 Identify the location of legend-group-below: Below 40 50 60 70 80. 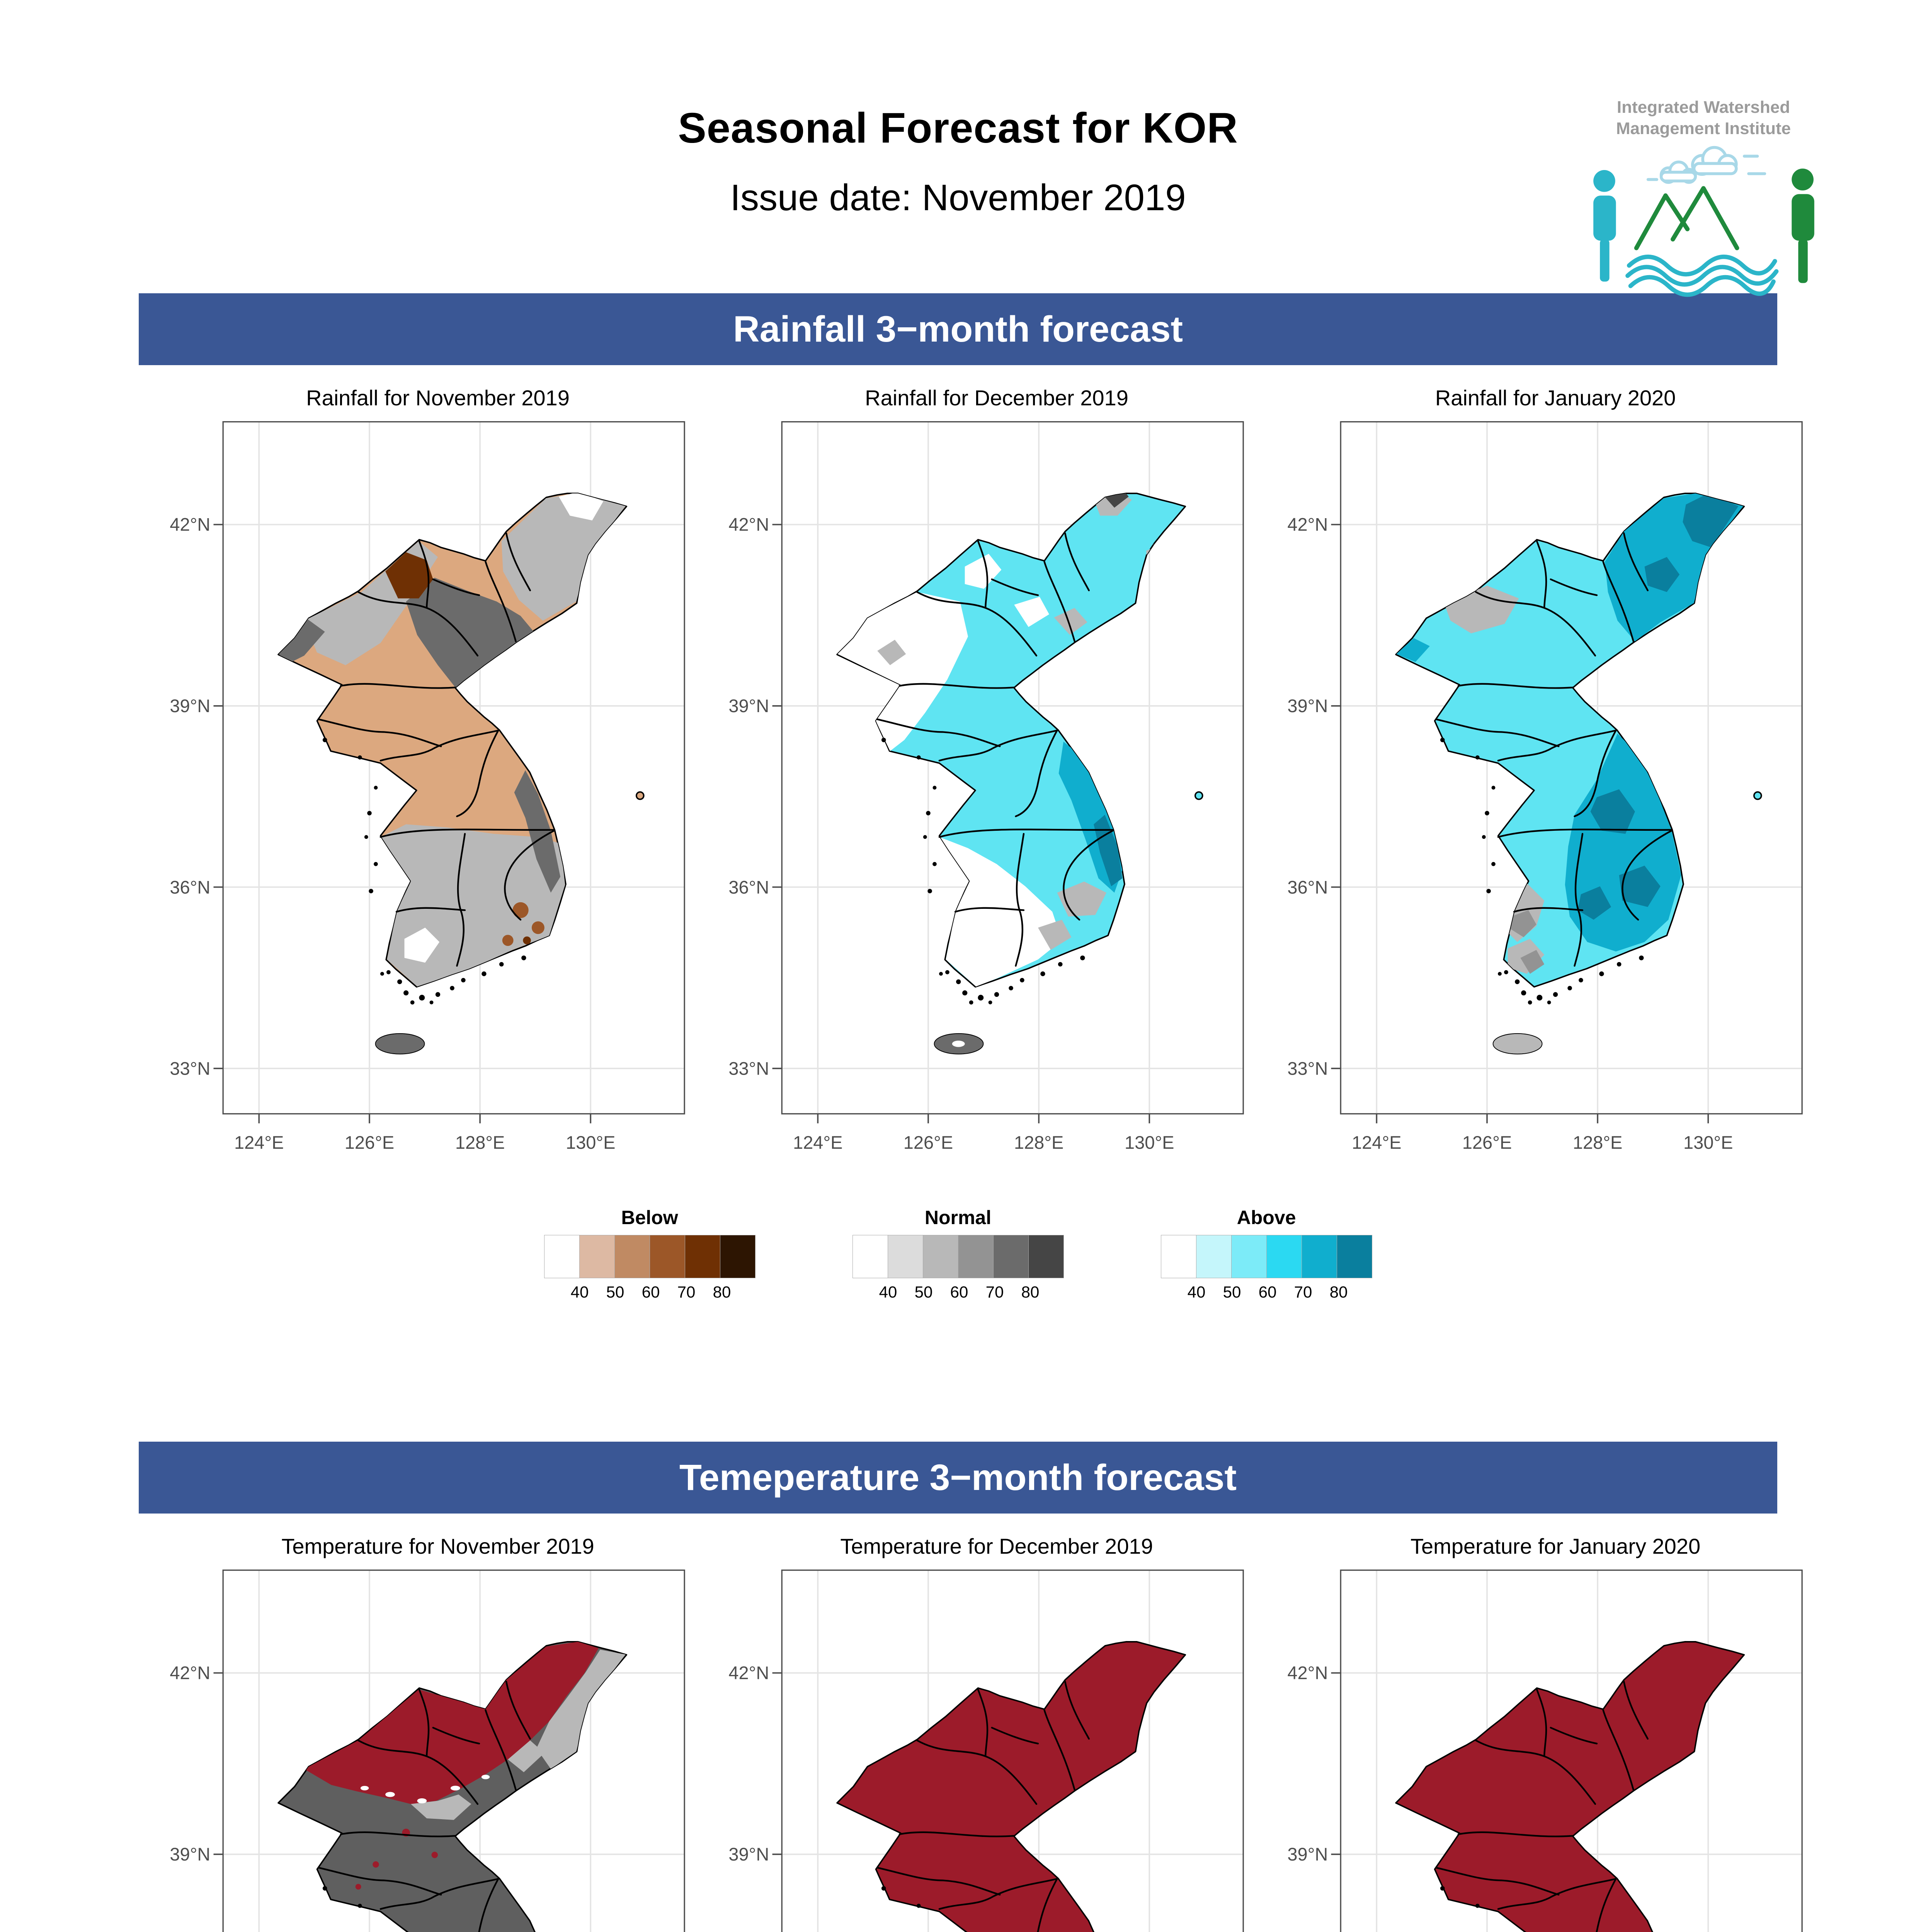
(650, 1255).